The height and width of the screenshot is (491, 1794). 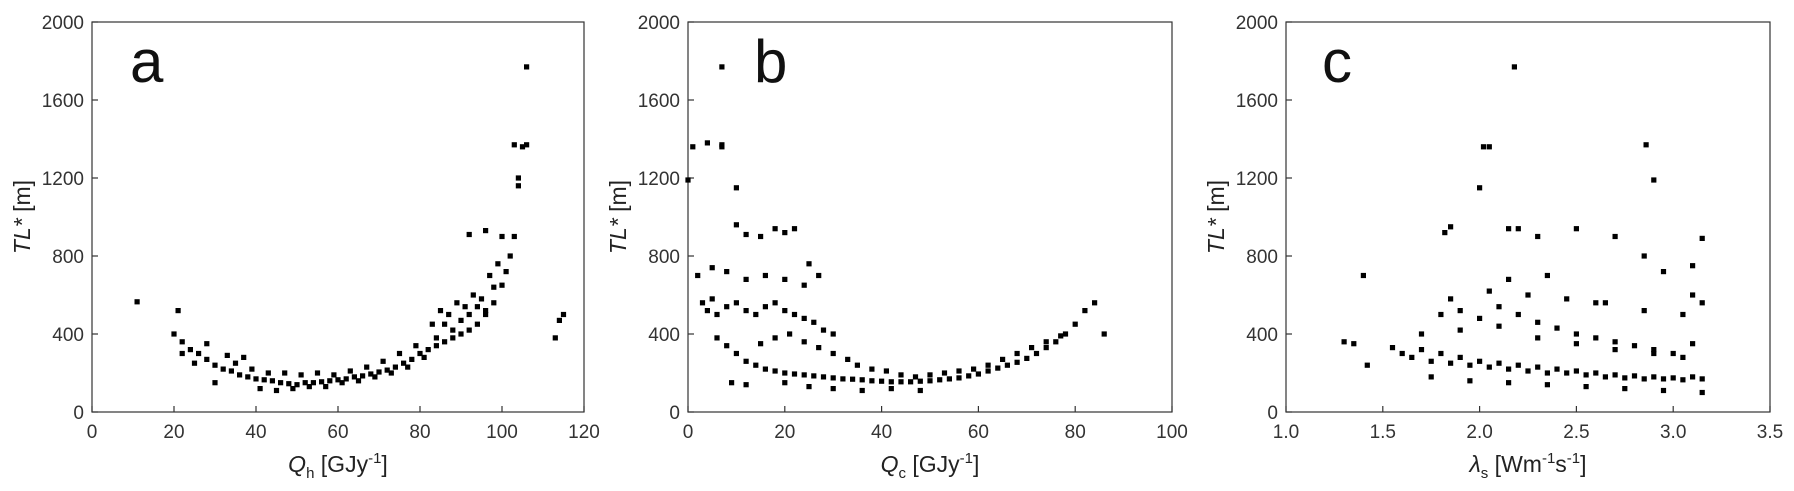 I want to click on y-axis-symbol: TL*, so click(x=22, y=235).